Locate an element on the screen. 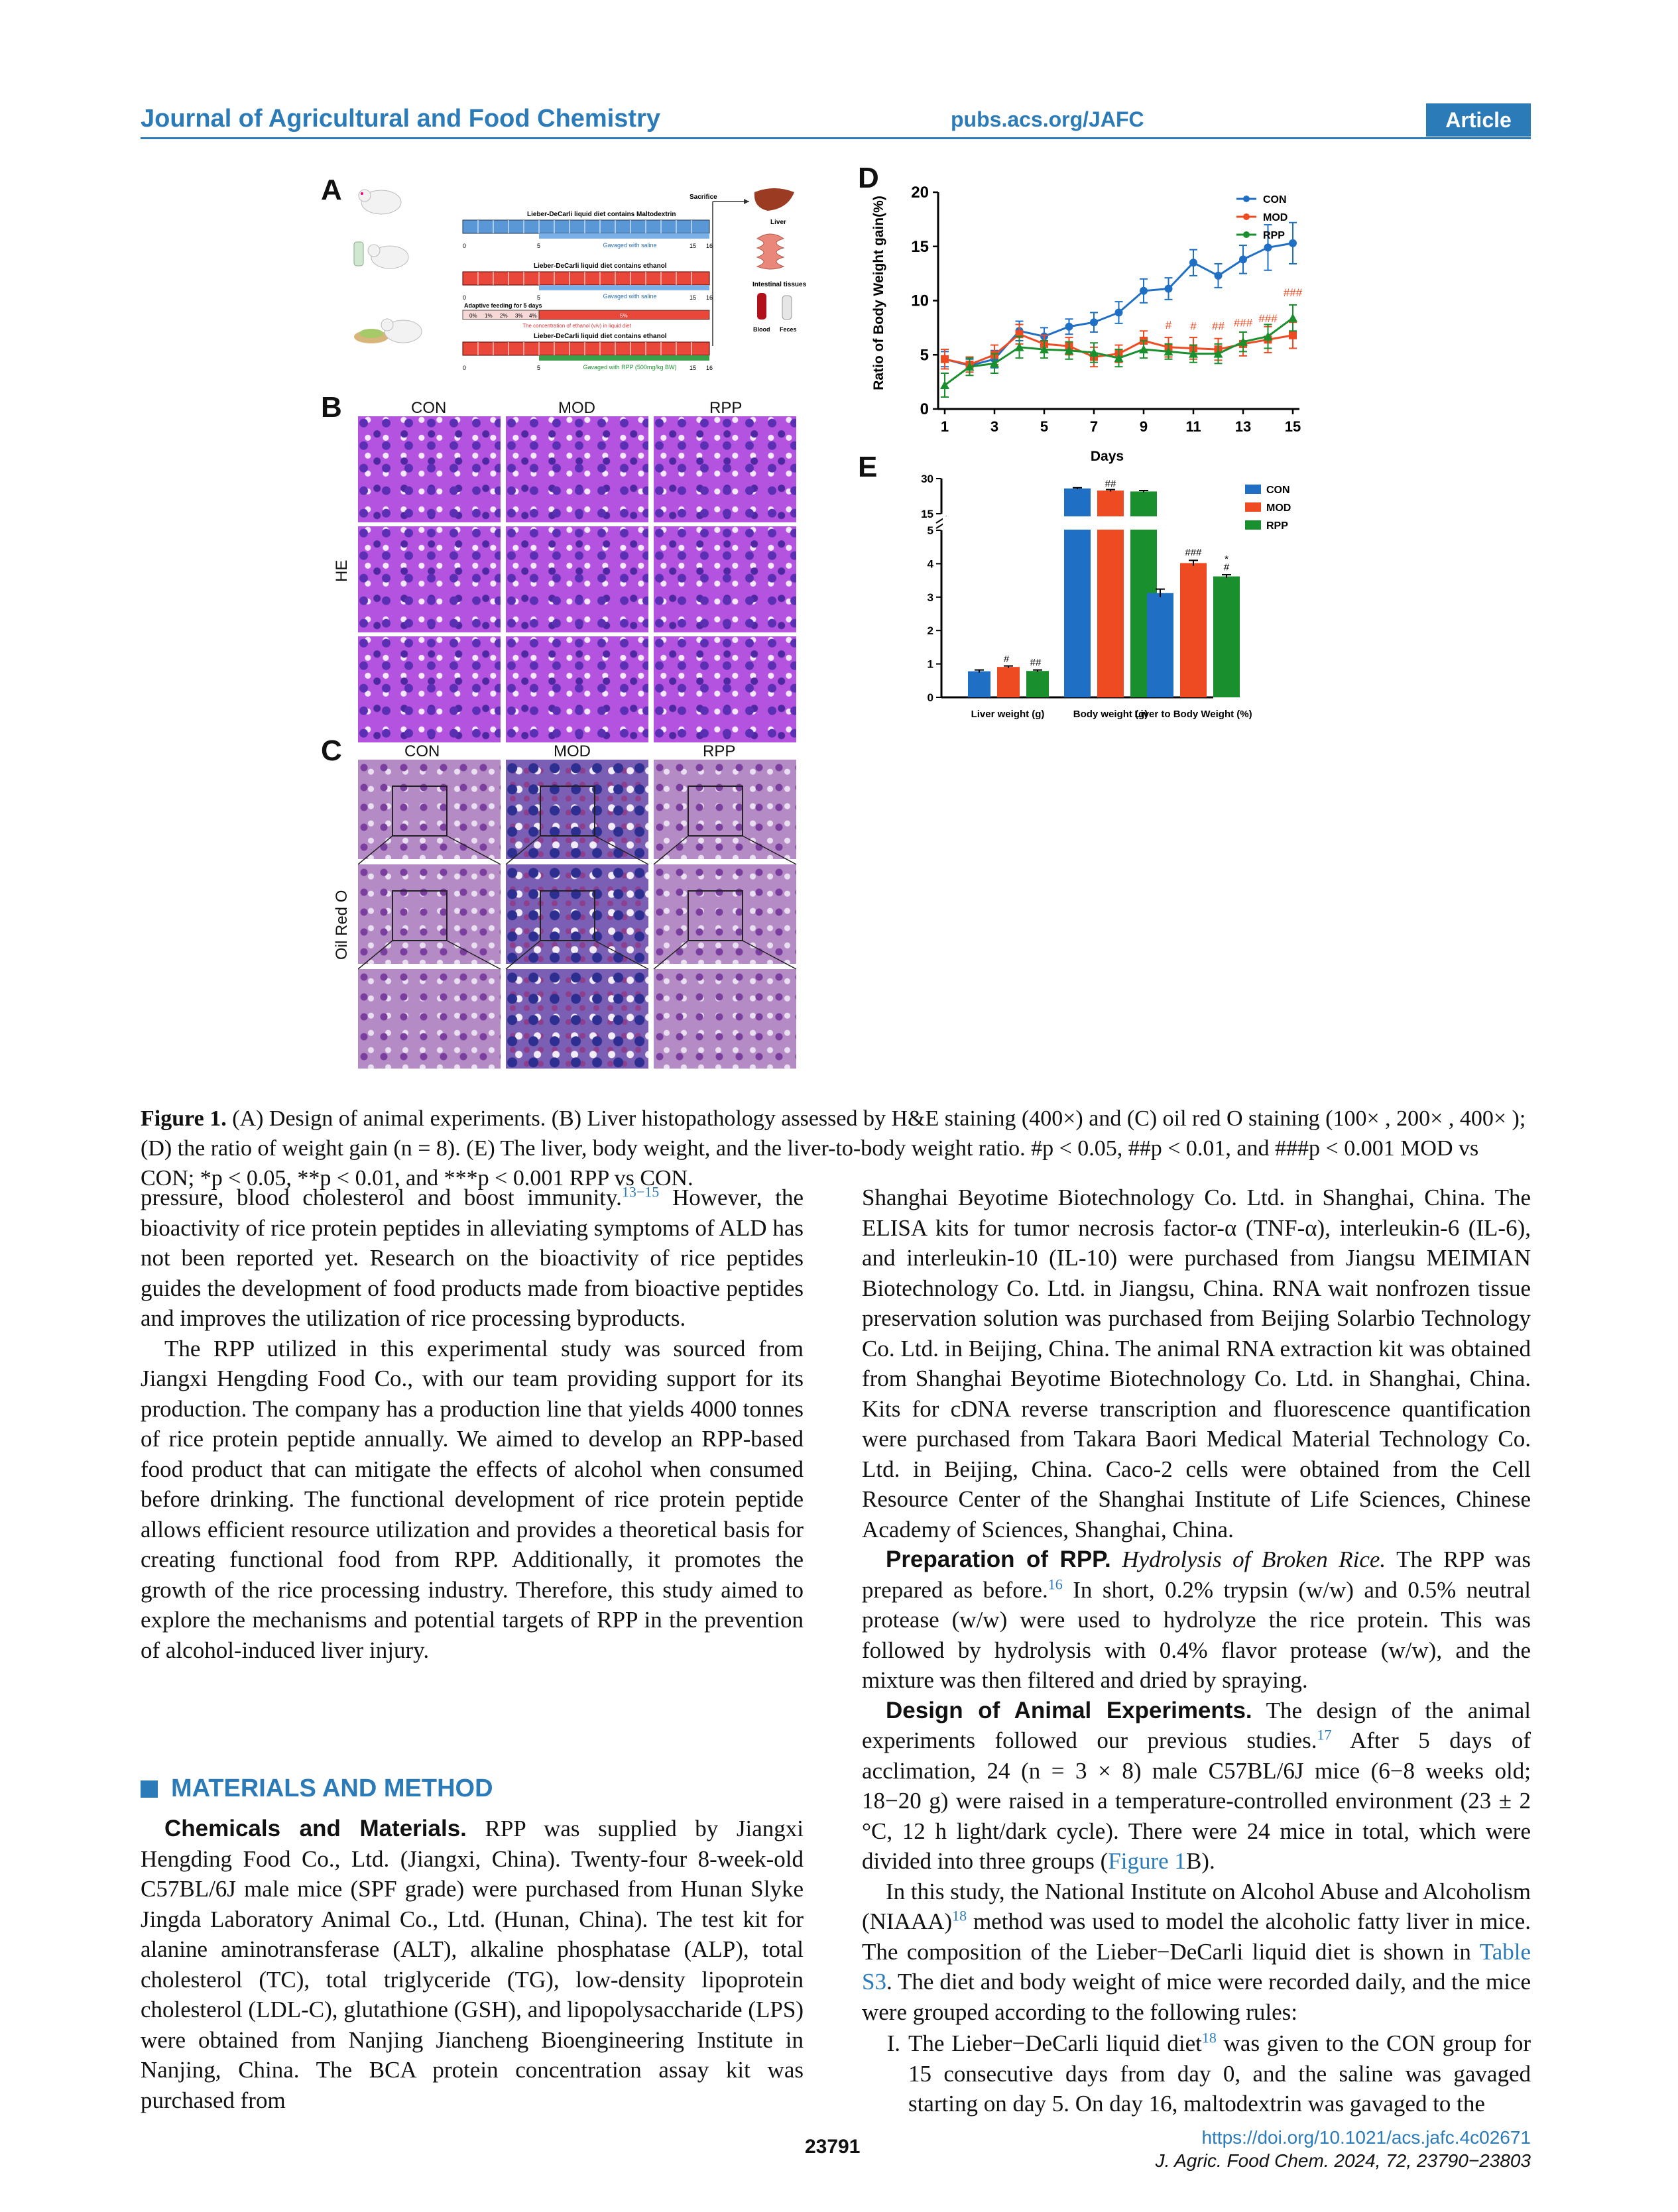 The image size is (1678, 2212). e-legend-mod: MOD is located at coordinates (1278, 508).